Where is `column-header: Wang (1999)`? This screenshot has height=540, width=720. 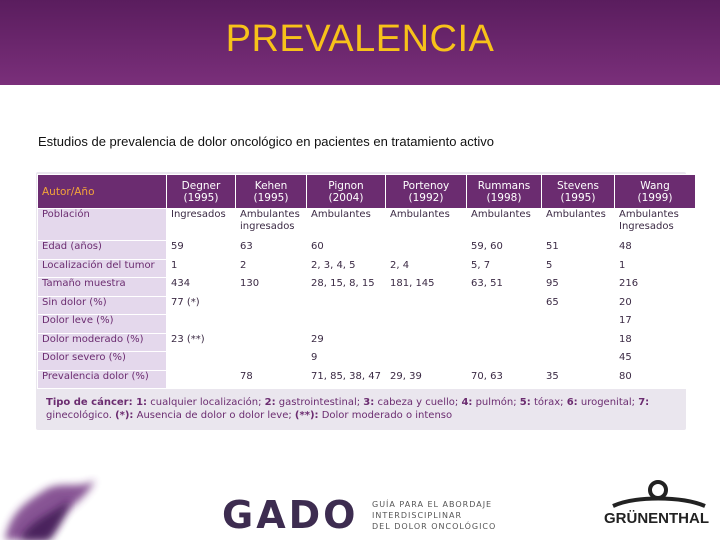
column-header: Wang (1999) is located at coordinates (655, 191).